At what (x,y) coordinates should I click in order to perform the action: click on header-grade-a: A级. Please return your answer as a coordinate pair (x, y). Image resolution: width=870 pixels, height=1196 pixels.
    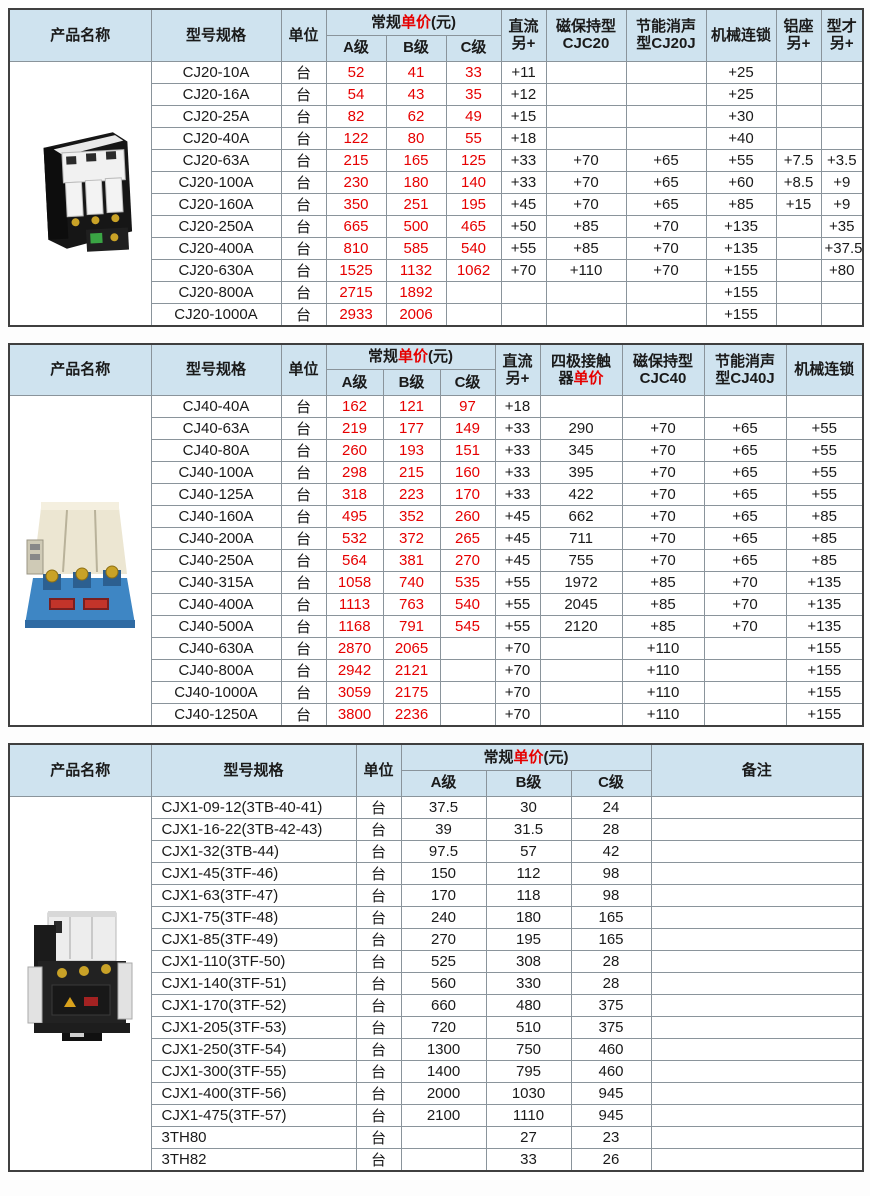
    Looking at the image, I should click on (443, 783).